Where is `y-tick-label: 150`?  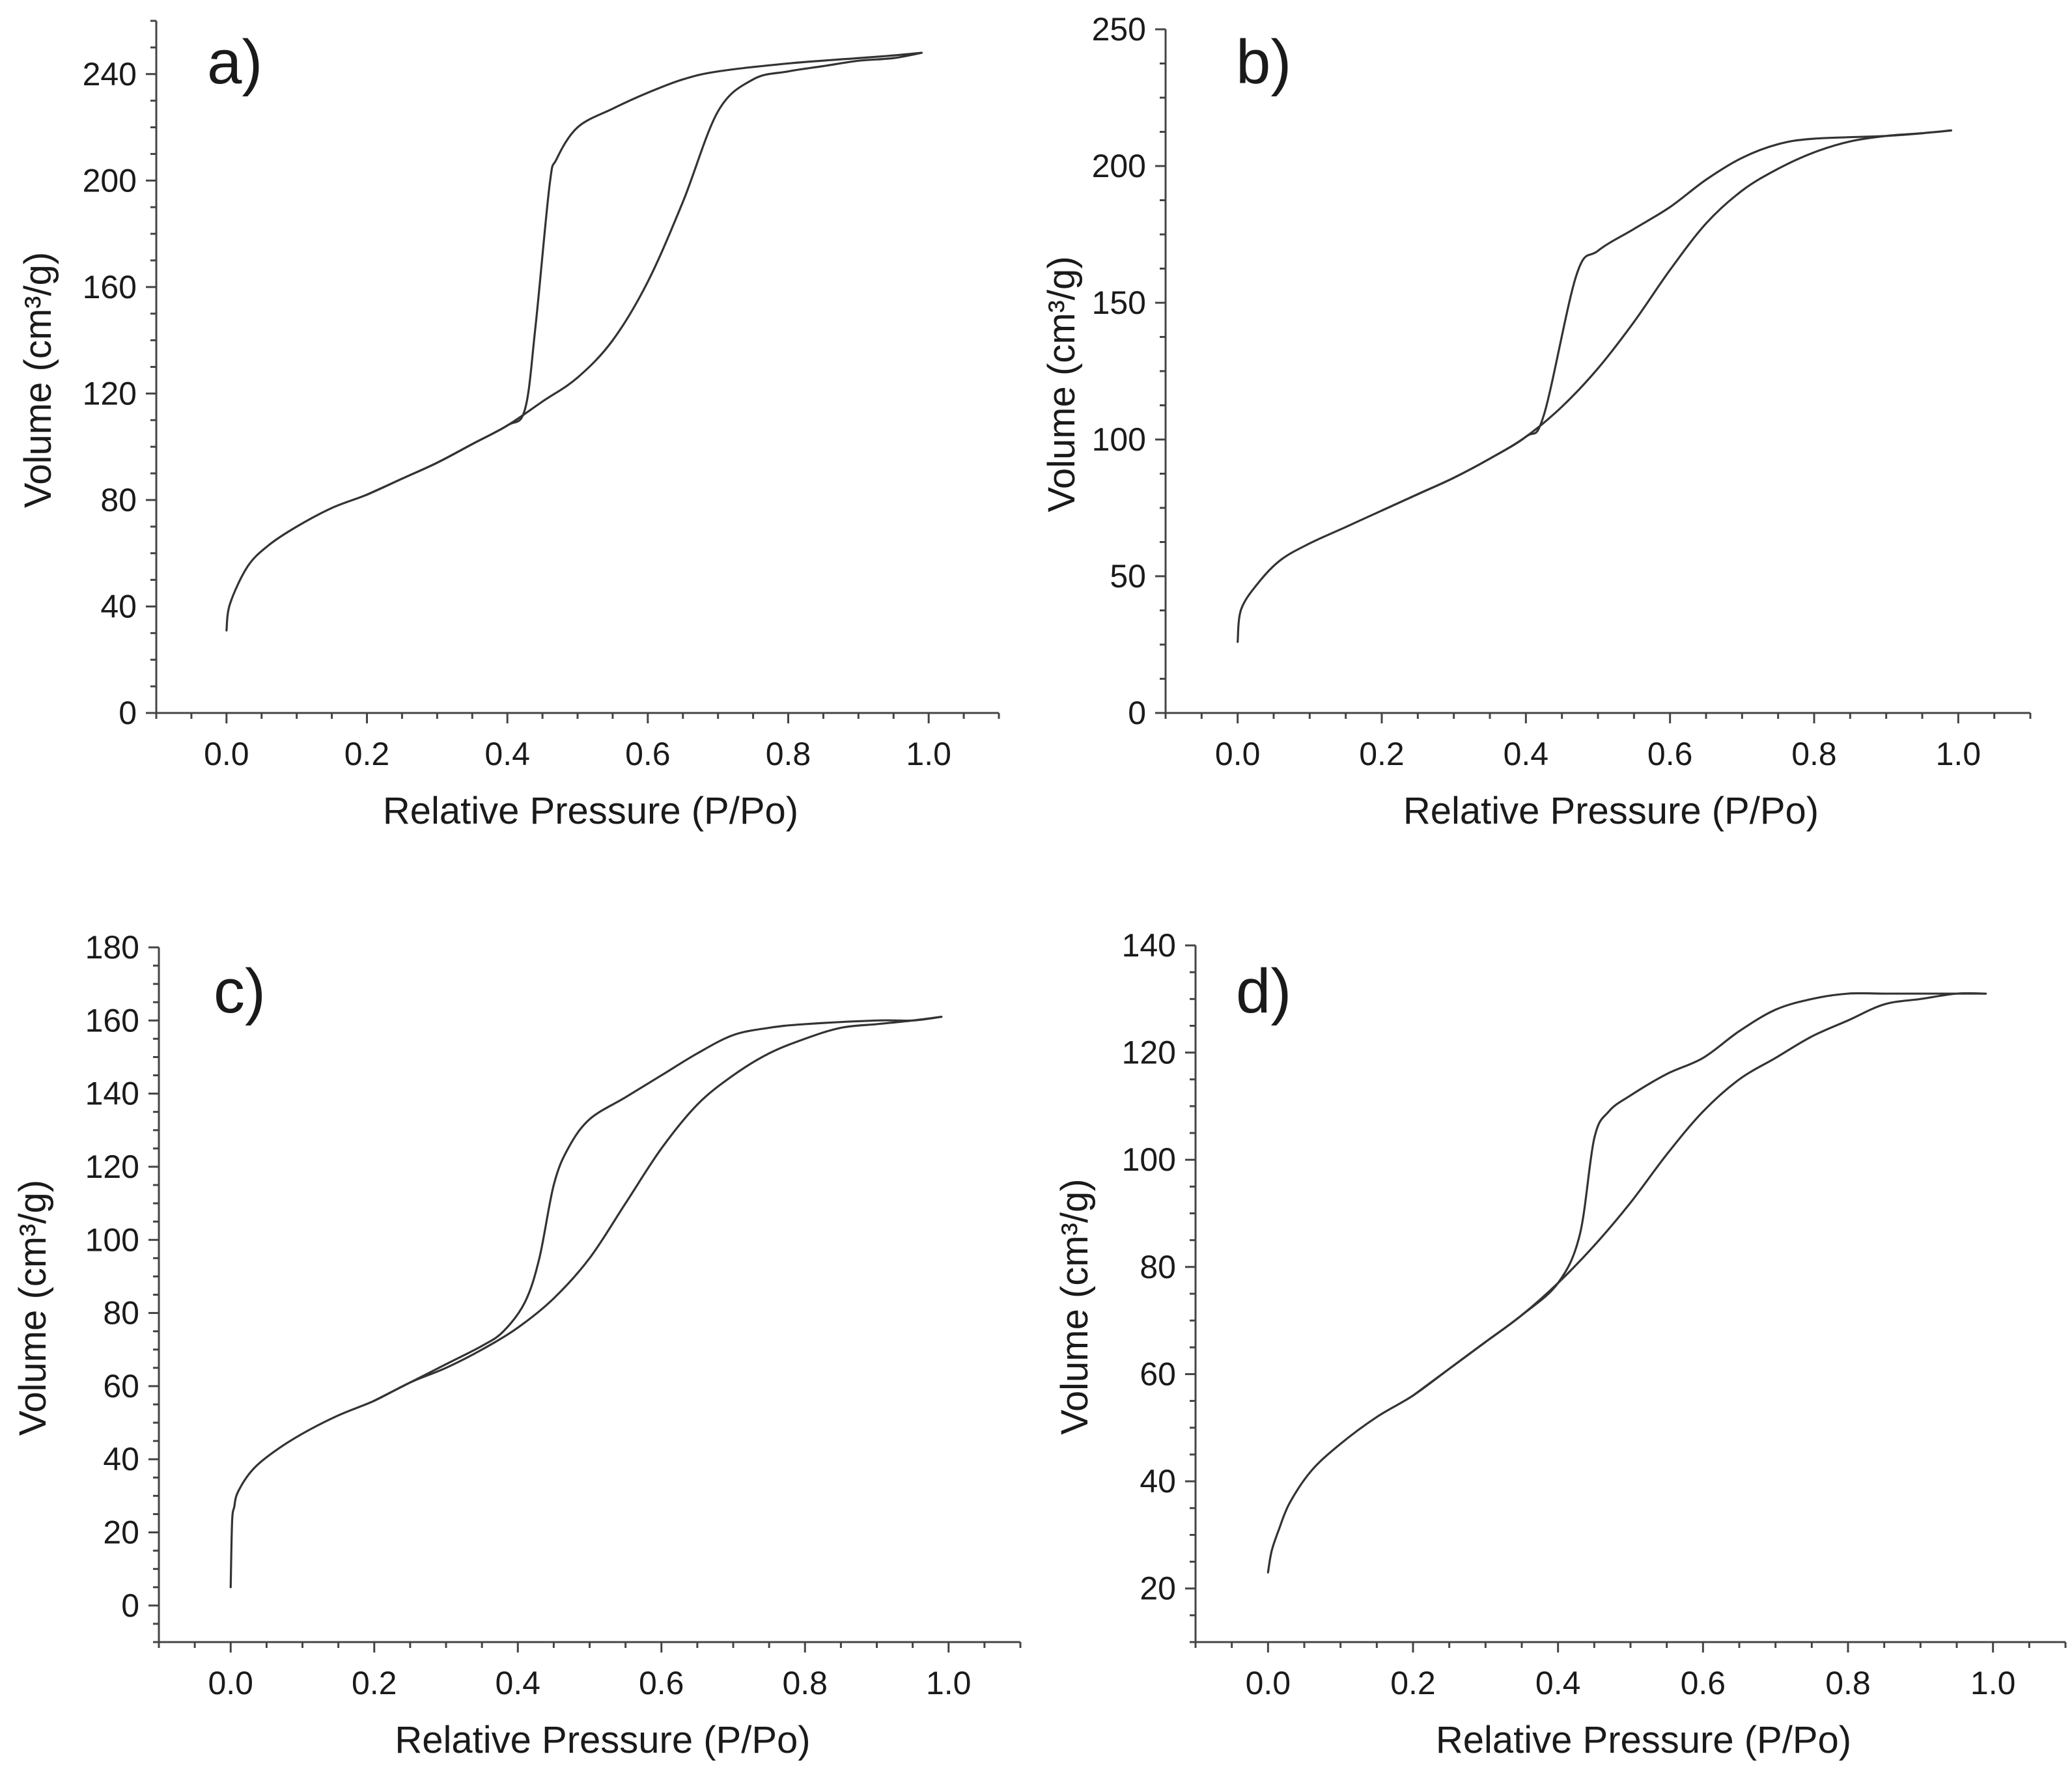
y-tick-label: 150 is located at coordinates (1119, 303).